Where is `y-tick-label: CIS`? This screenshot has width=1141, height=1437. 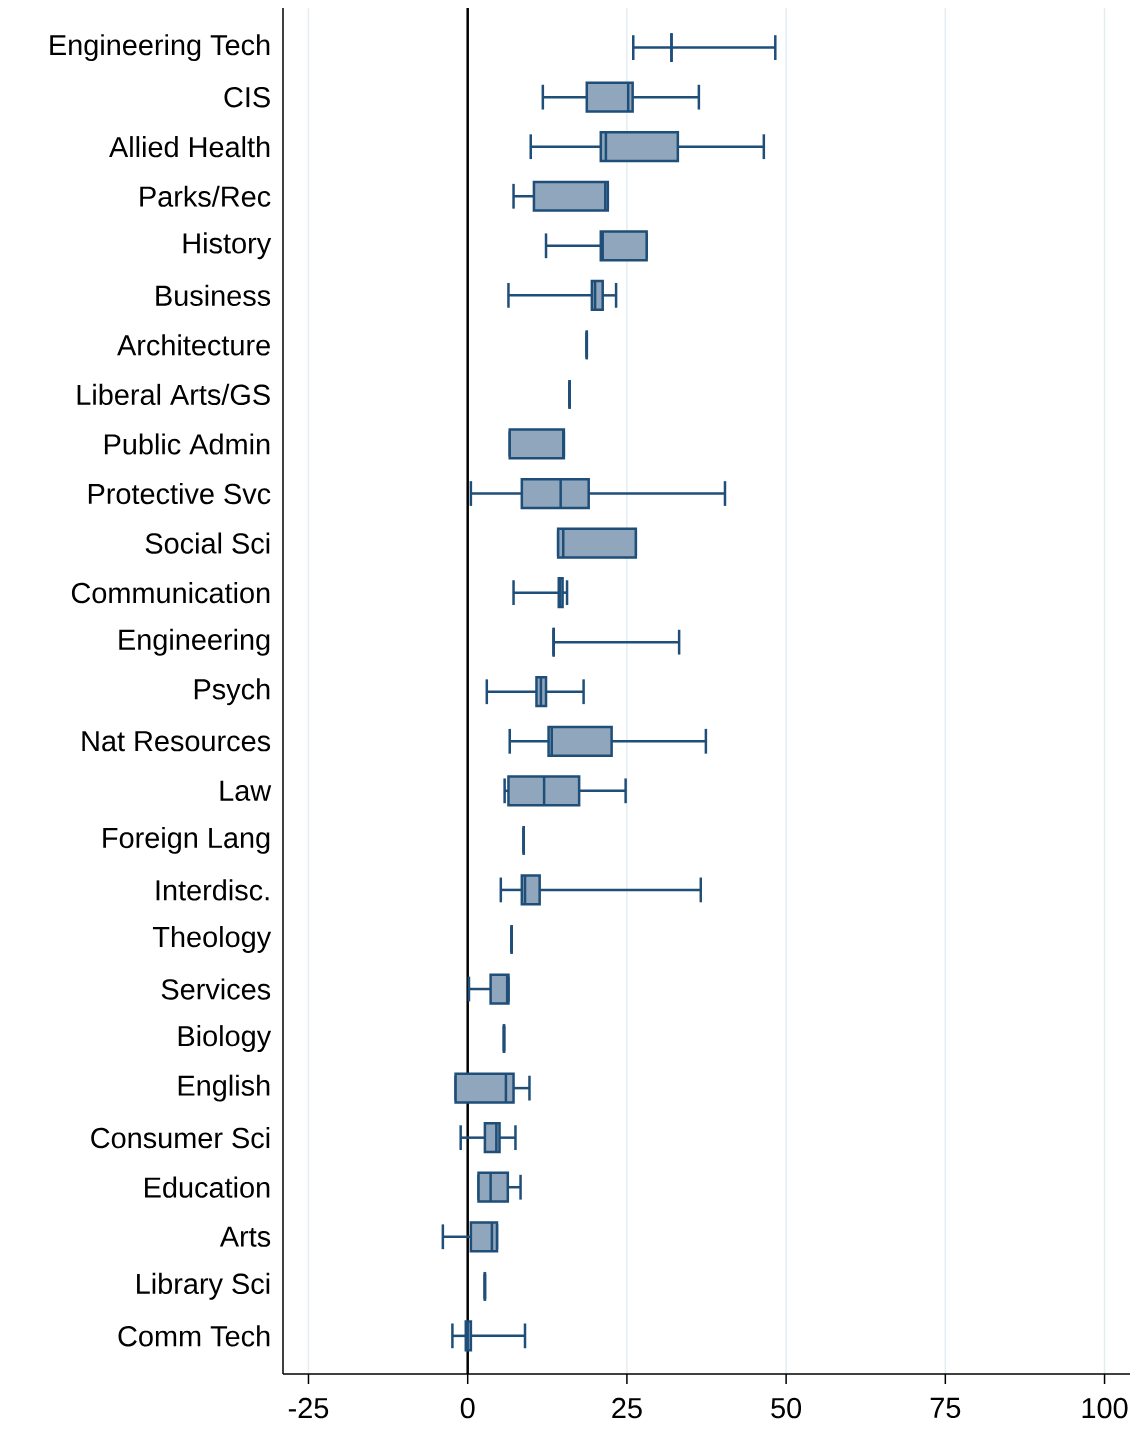
y-tick-label: CIS is located at coordinates (247, 97).